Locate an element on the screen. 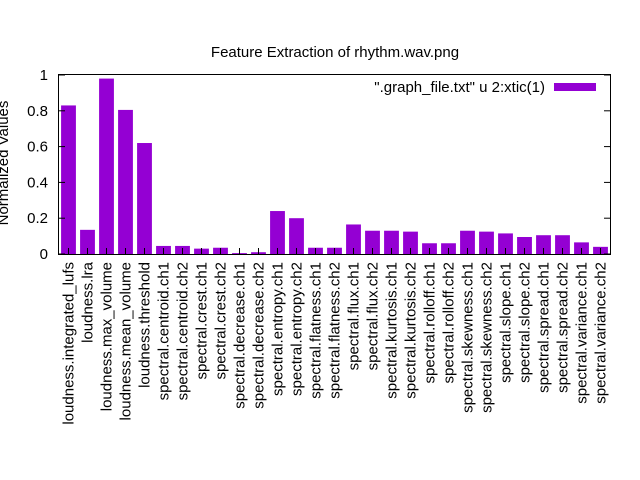 The image size is (640, 480). x-tick-label: spectral.flatness.ch1 is located at coordinates (316, 330).